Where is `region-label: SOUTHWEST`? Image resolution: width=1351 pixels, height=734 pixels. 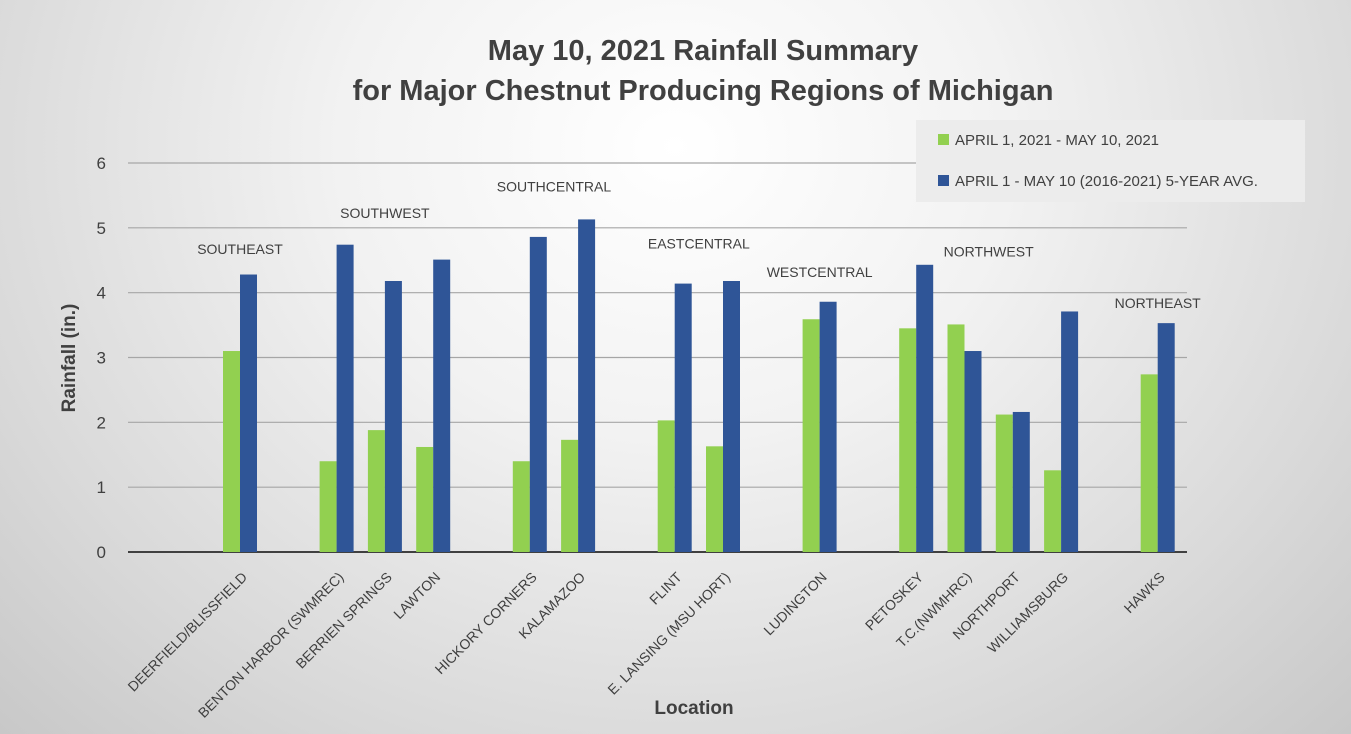 region-label: SOUTHWEST is located at coordinates (385, 213).